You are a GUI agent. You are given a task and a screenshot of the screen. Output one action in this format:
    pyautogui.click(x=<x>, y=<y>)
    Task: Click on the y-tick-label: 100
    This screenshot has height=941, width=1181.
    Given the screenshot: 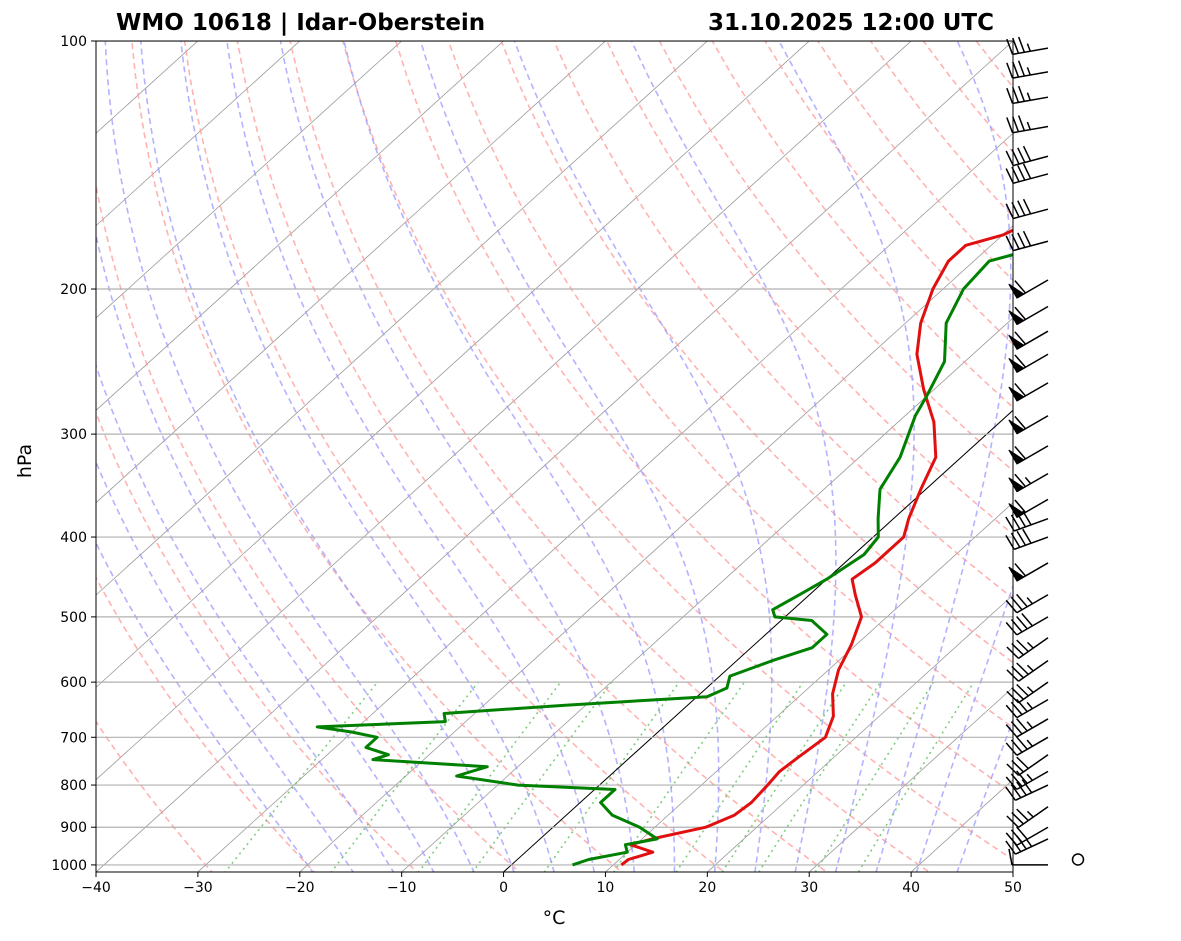 What is the action you would take?
    pyautogui.click(x=73, y=42)
    